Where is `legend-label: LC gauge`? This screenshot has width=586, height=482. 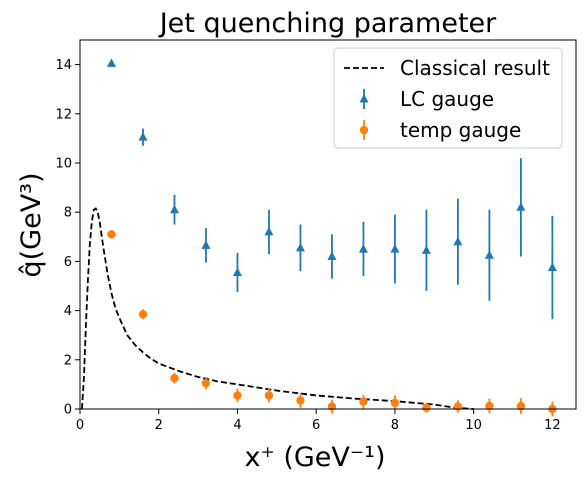
legend-label: LC gauge is located at coordinates (447, 99).